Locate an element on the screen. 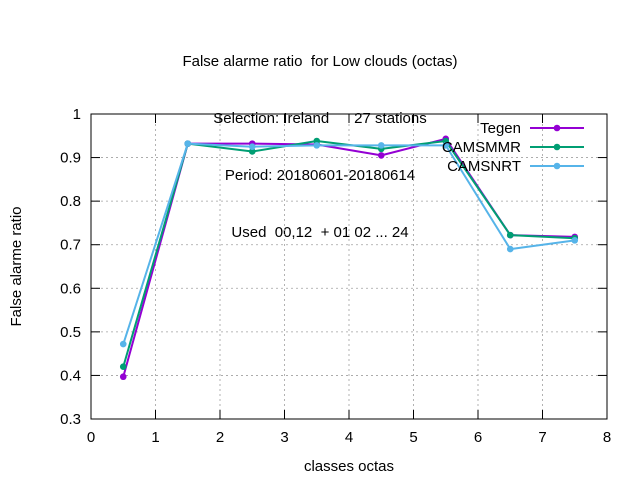 The height and width of the screenshot is (480, 640). legend-label: CAMSNRT is located at coordinates (484, 166).